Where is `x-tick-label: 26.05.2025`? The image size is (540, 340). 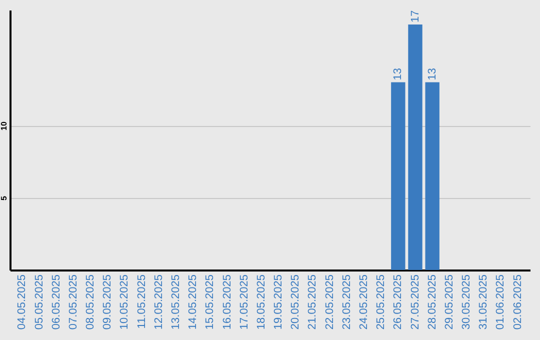 x-tick-label: 26.05.2025 is located at coordinates (398, 302).